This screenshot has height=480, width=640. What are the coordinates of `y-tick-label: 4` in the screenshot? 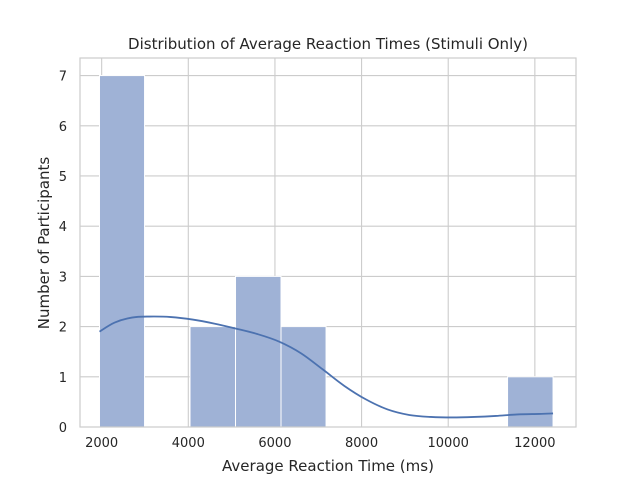 It's located at (63, 227).